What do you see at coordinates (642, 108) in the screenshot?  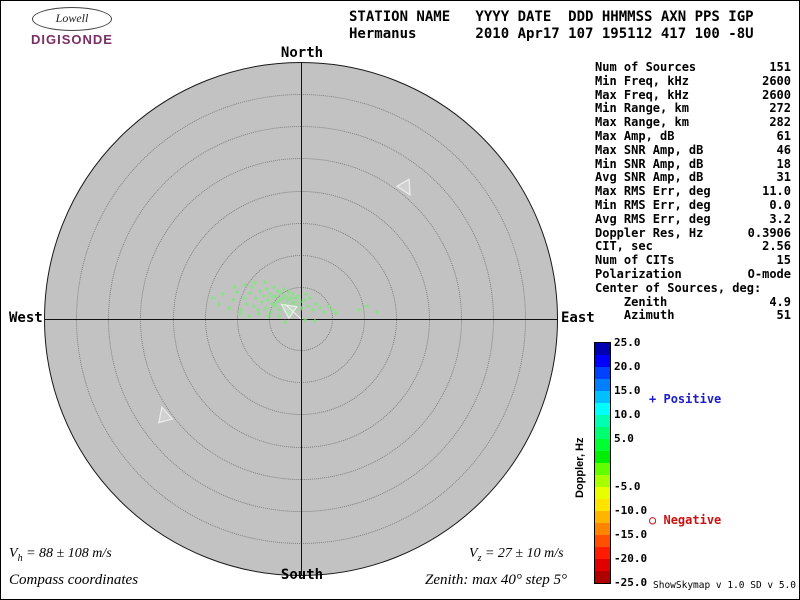 I see `stat-label: Min Range, km` at bounding box center [642, 108].